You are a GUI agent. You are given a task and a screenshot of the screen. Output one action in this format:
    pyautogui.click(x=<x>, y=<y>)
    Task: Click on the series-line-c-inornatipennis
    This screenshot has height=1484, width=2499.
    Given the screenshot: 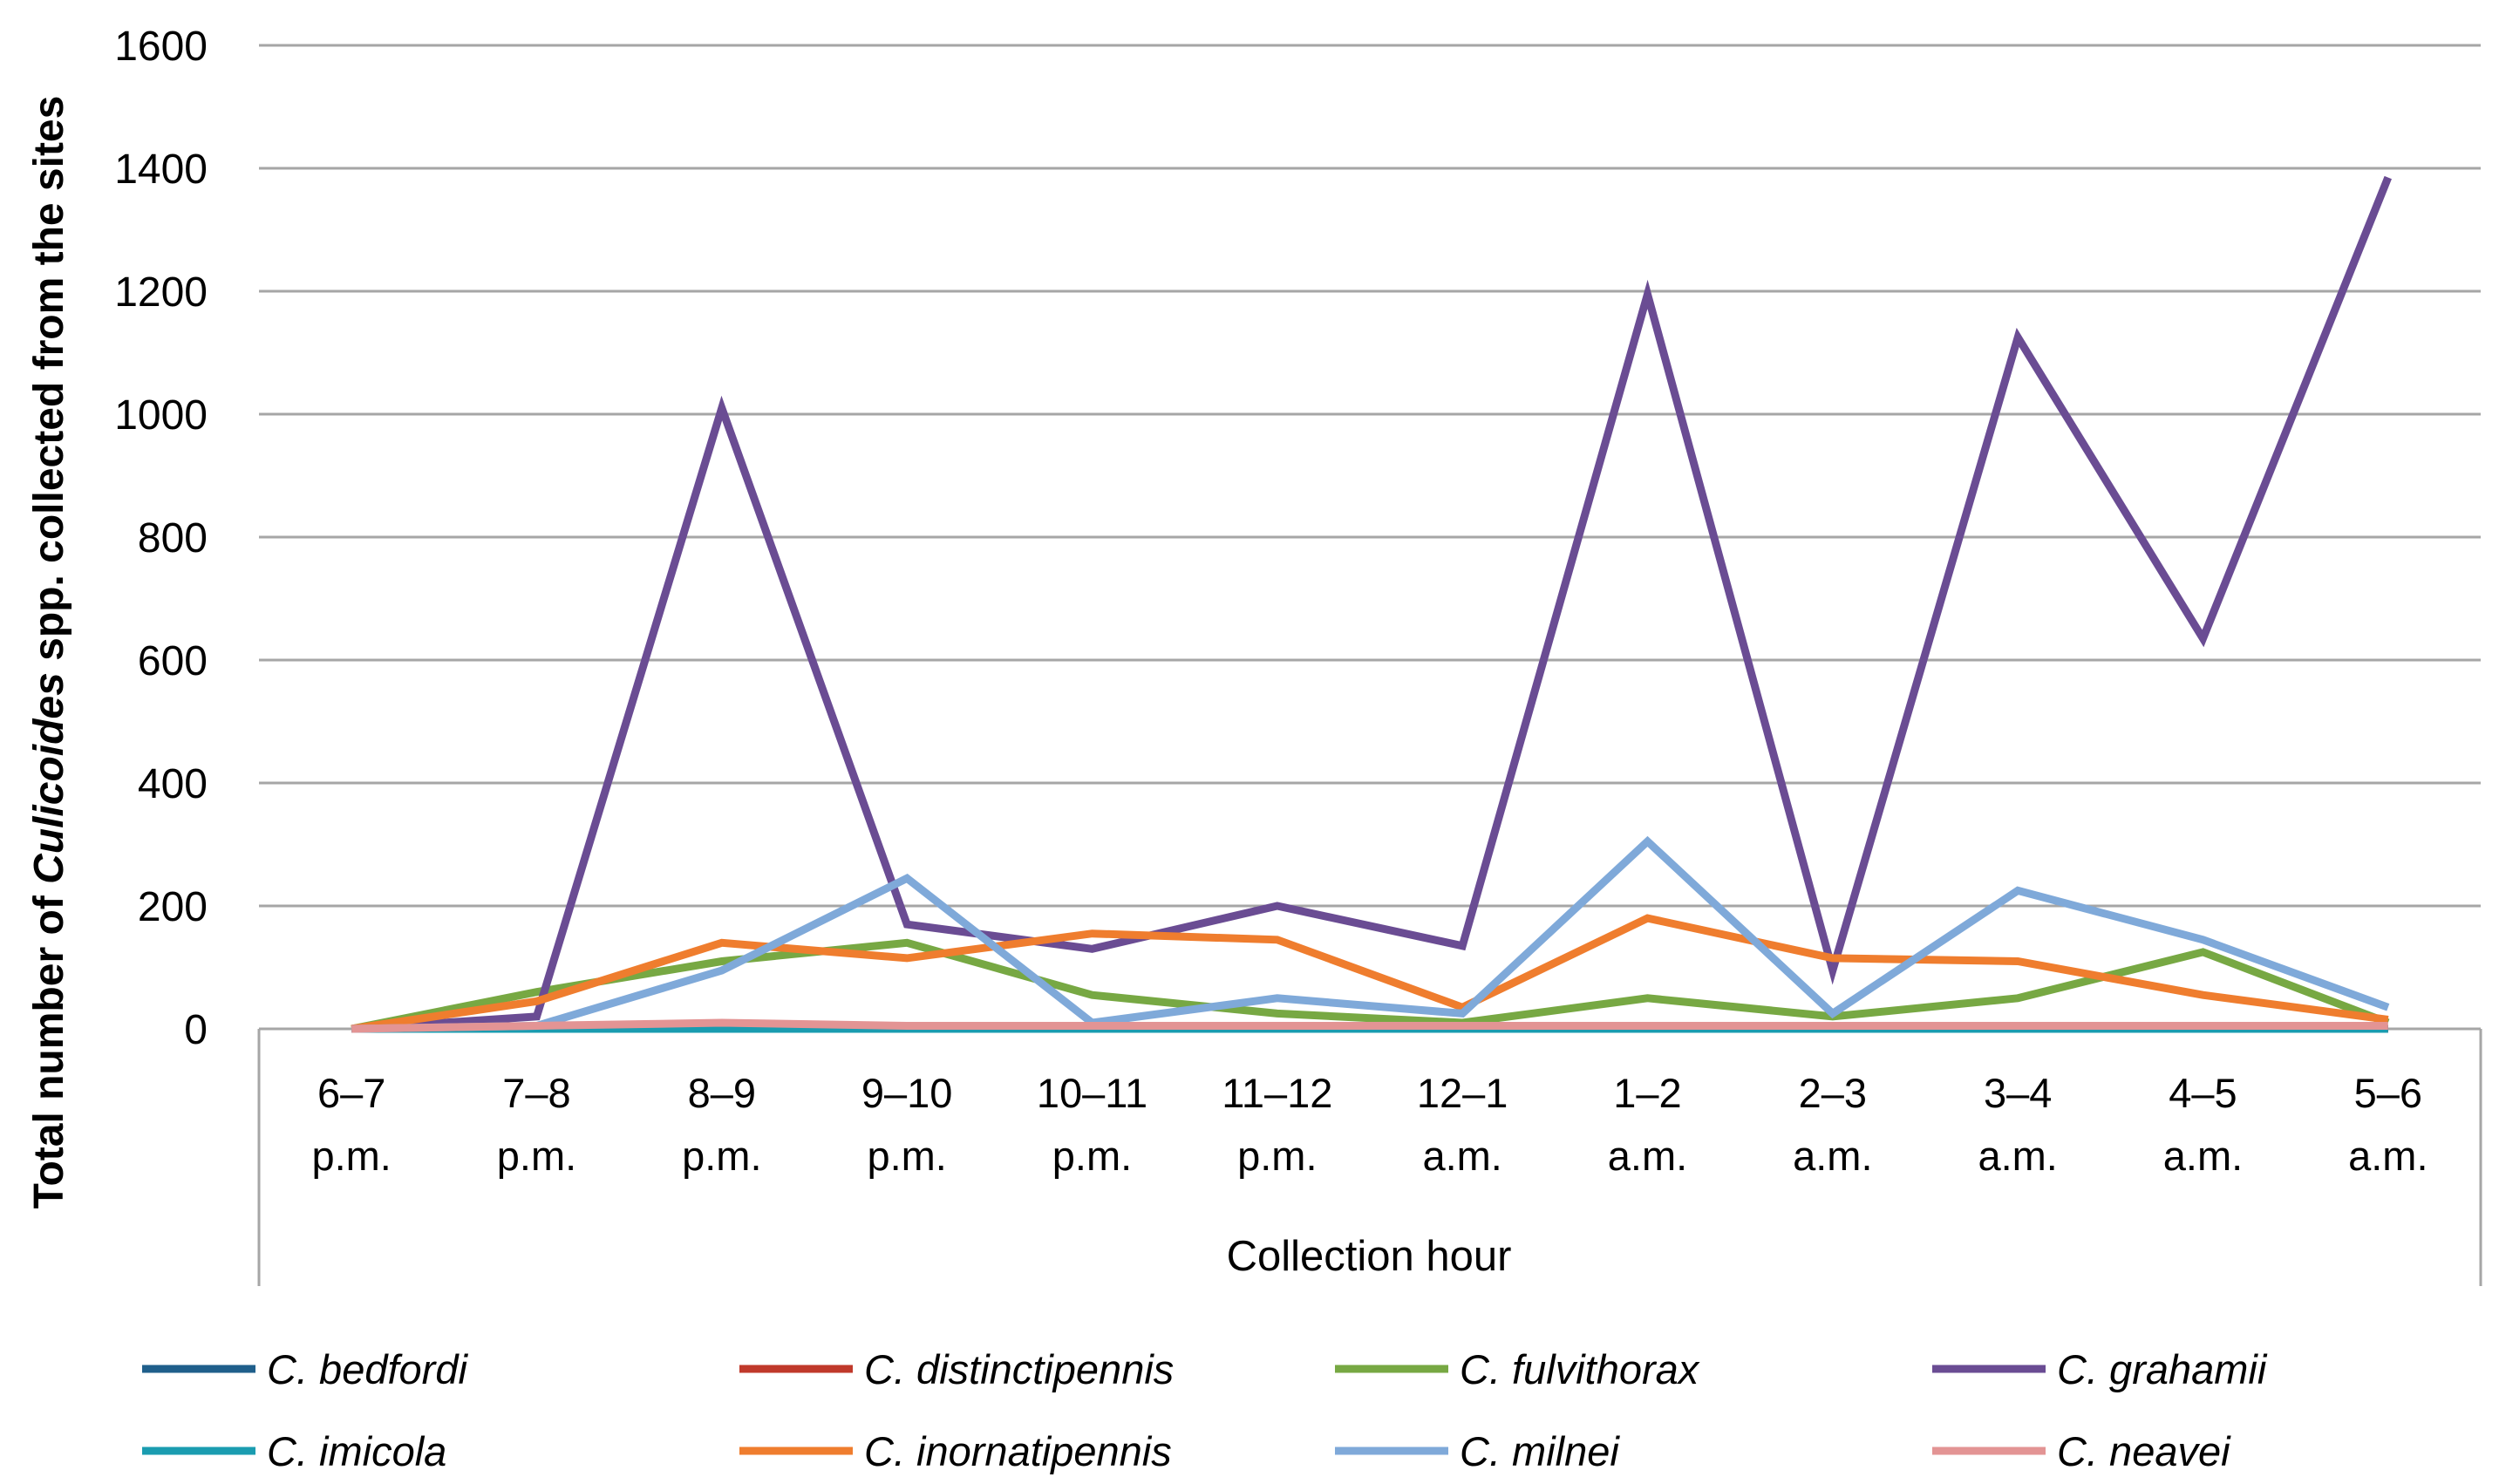 What is the action you would take?
    pyautogui.click(x=1370, y=973)
    